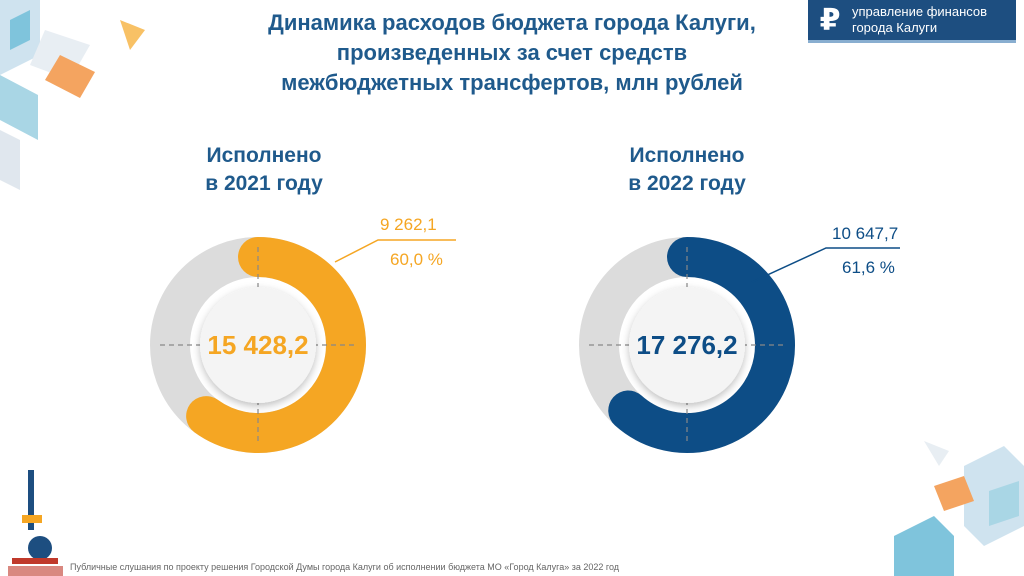  Describe the element at coordinates (865, 233) in the screenshot. I see `value-label-2022: 10 647,7` at that location.